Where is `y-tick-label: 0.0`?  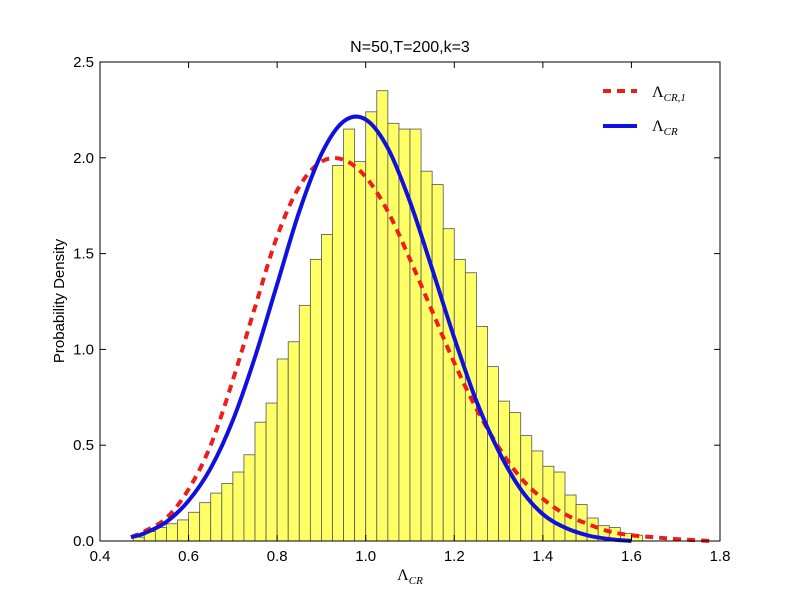
y-tick-label: 0.0 is located at coordinates (83, 541).